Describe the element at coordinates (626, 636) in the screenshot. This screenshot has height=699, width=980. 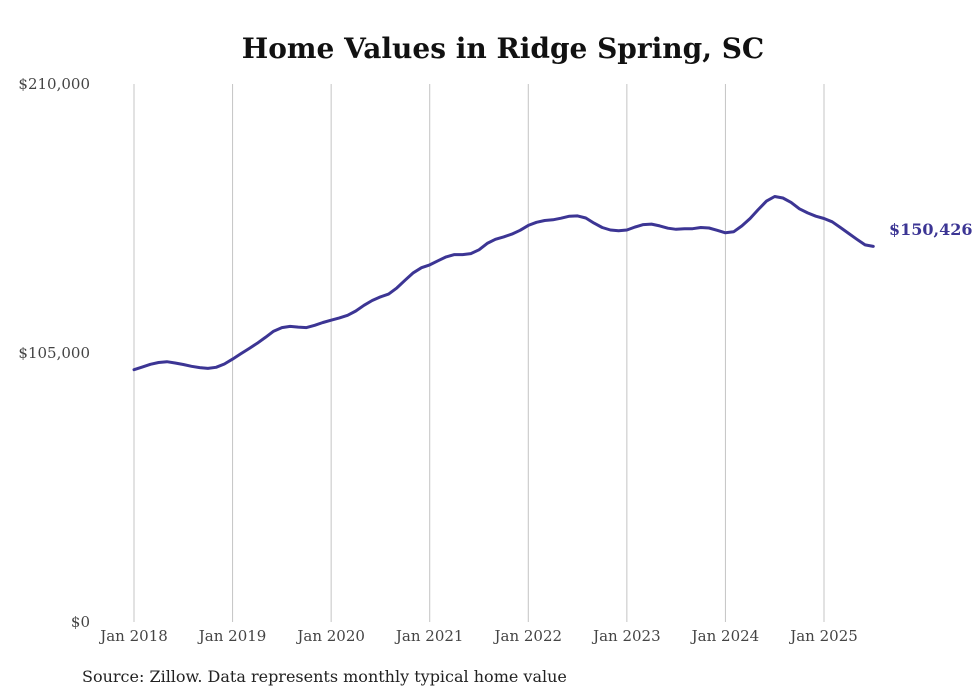
I see `x-tick-label: Jan 2023` at that location.